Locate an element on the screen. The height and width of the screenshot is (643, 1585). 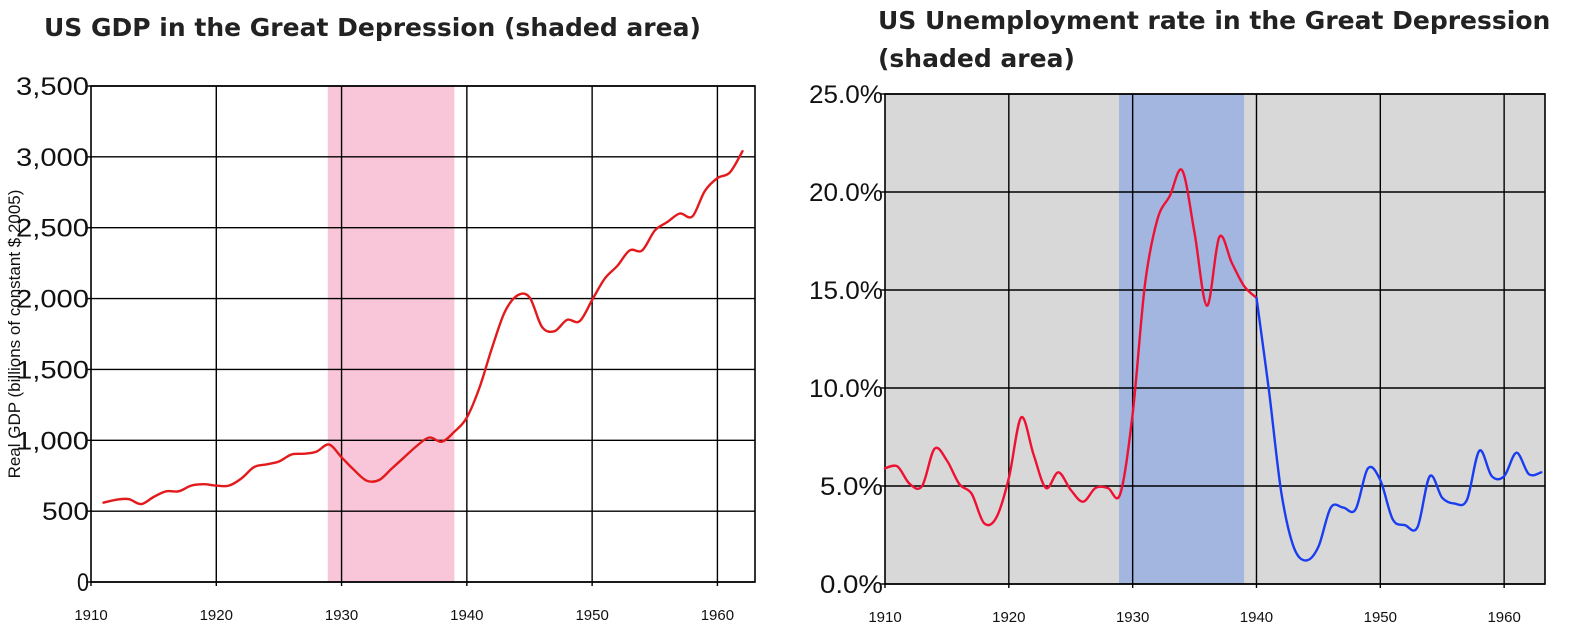
gdp-x-tick-label: 1920 is located at coordinates (216, 615).